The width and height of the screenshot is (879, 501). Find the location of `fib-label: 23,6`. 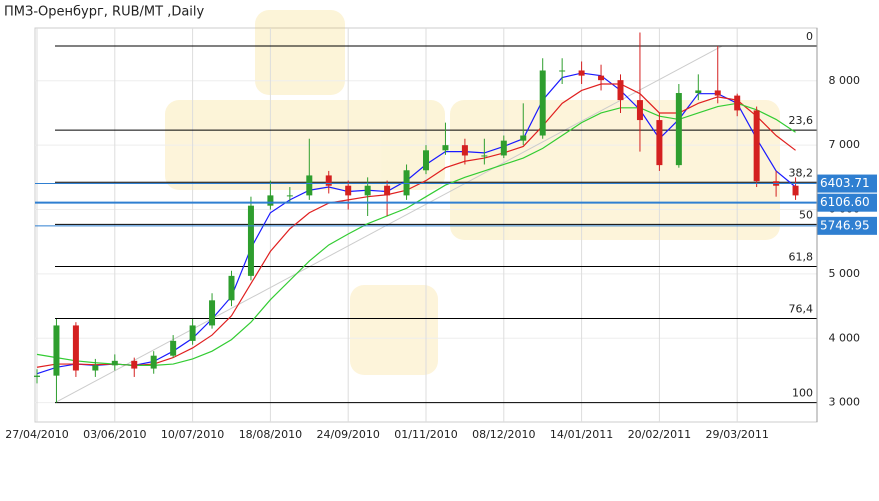

fib-label: 23,6 is located at coordinates (801, 120).